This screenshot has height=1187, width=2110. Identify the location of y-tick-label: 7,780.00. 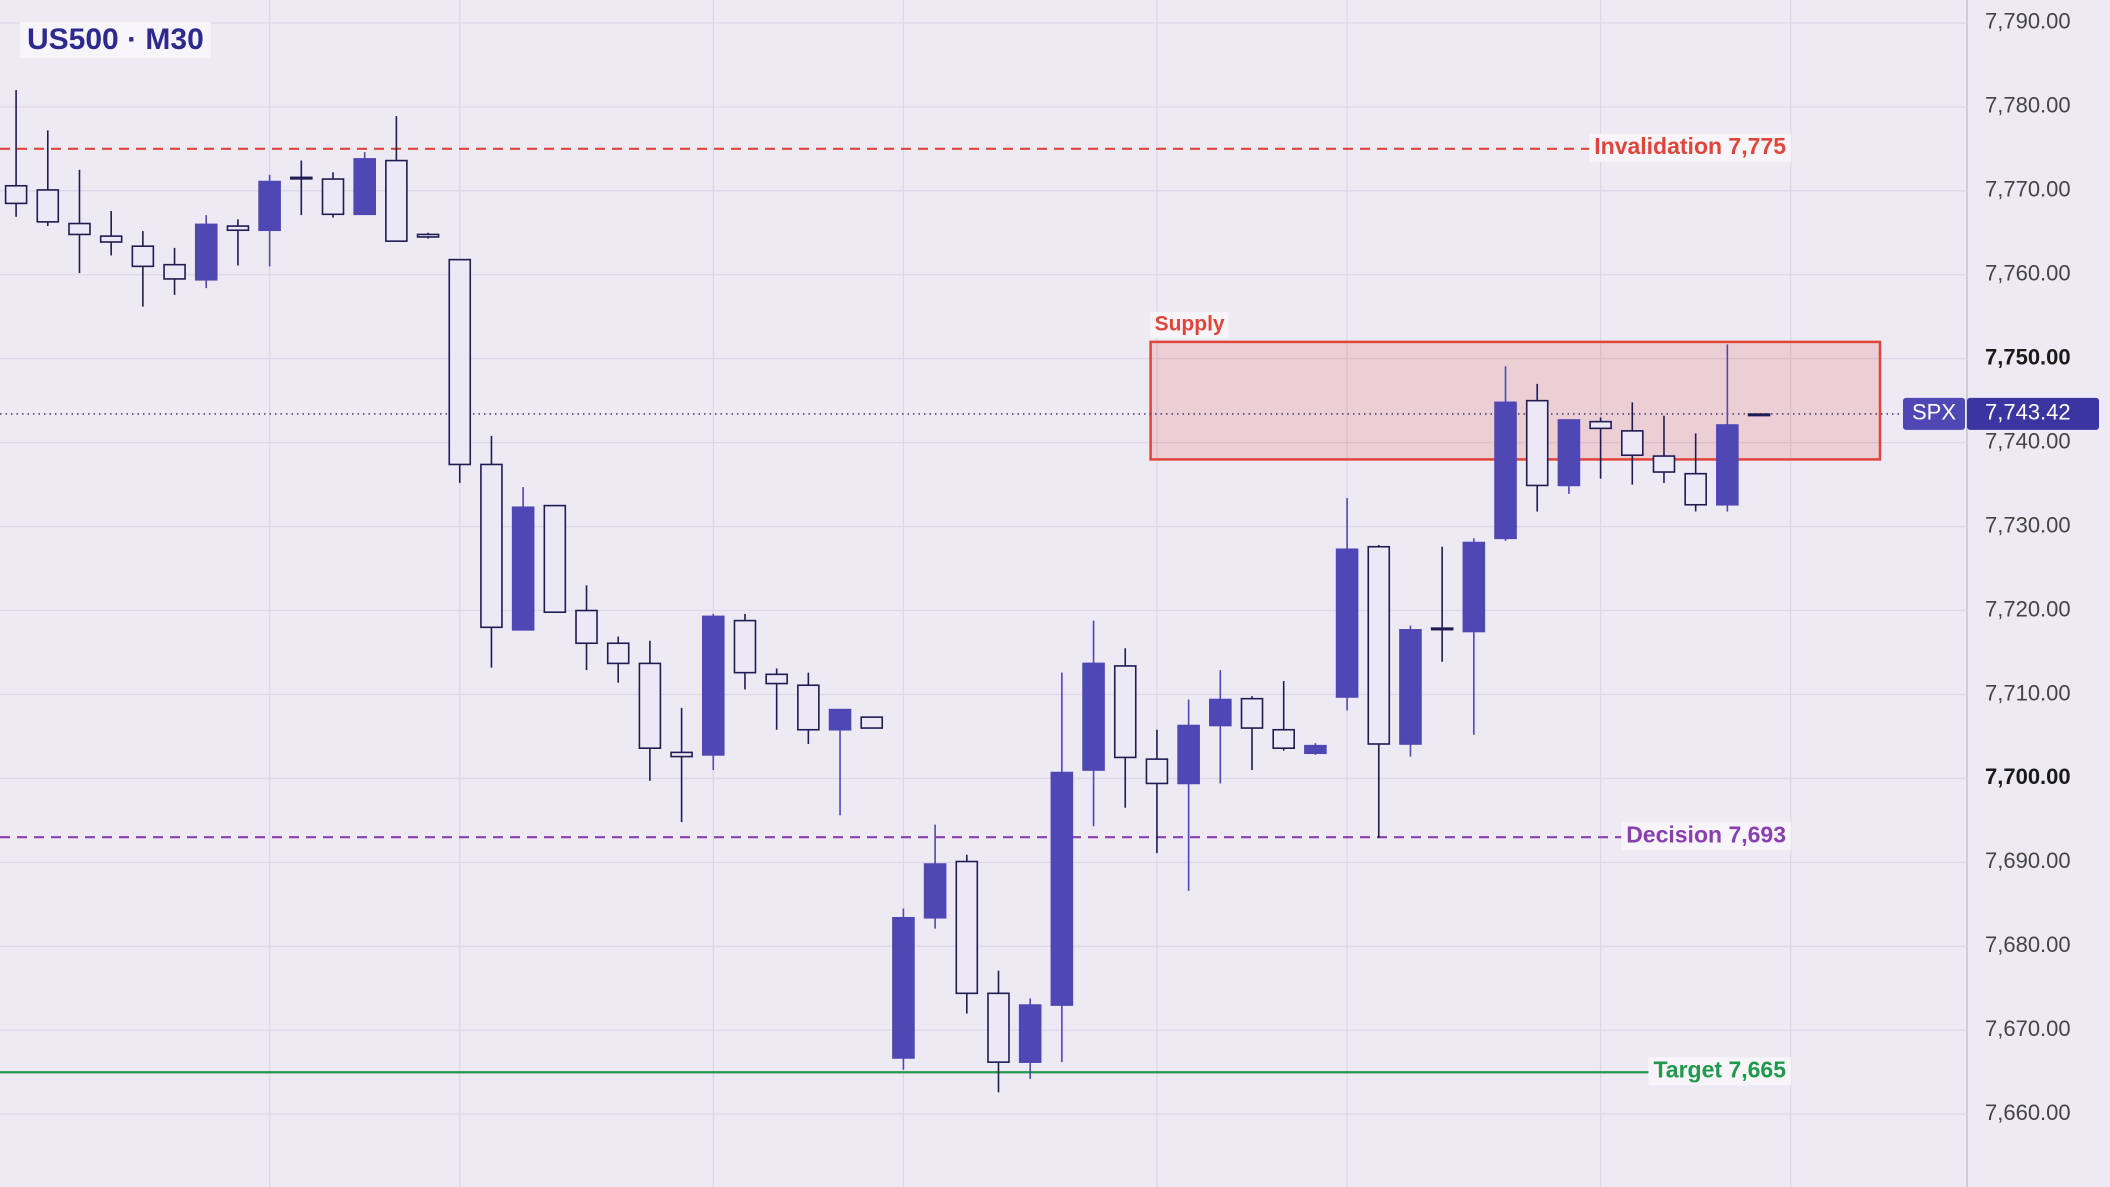
(2028, 105).